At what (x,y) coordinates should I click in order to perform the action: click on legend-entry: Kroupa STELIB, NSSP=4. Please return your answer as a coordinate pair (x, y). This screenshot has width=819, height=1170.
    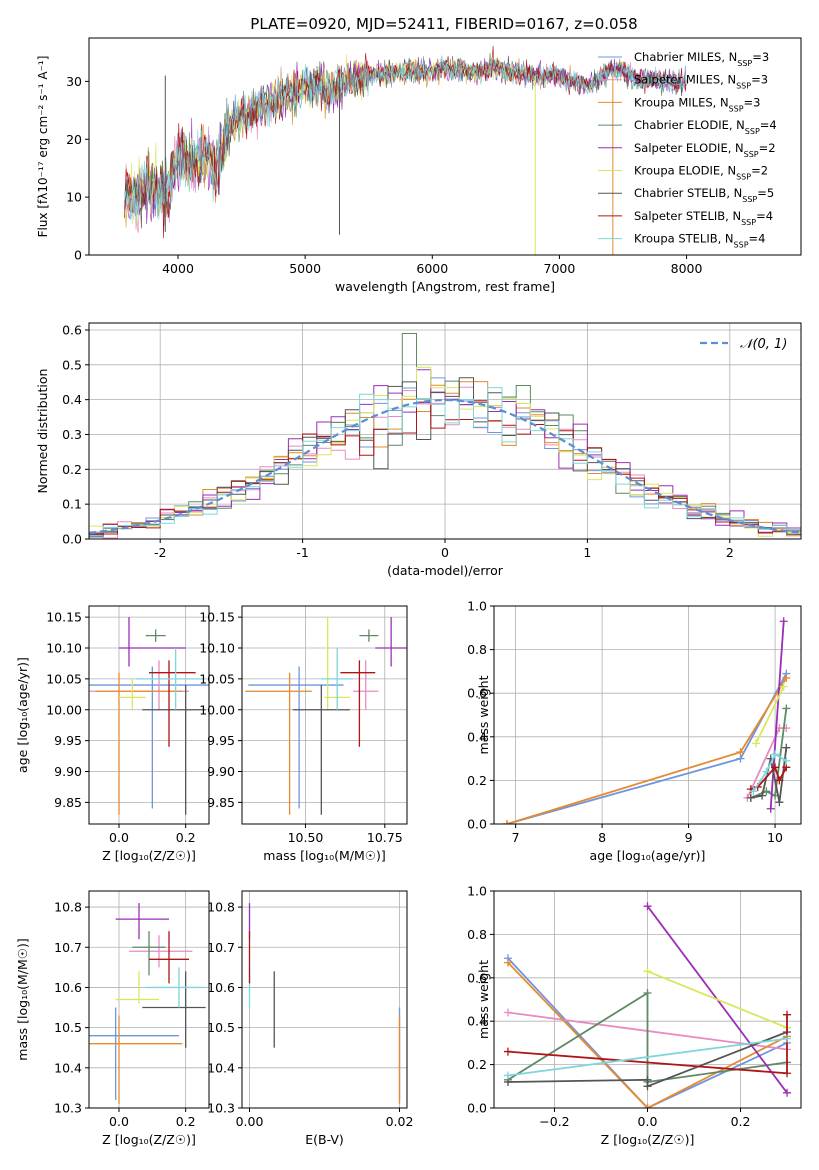
    Looking at the image, I should click on (699, 241).